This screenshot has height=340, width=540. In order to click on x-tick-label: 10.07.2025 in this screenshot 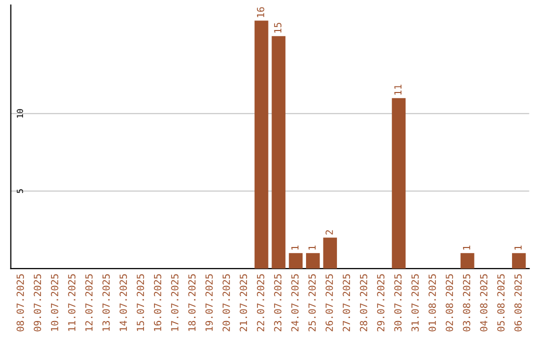, I will do `click(54, 302)`.